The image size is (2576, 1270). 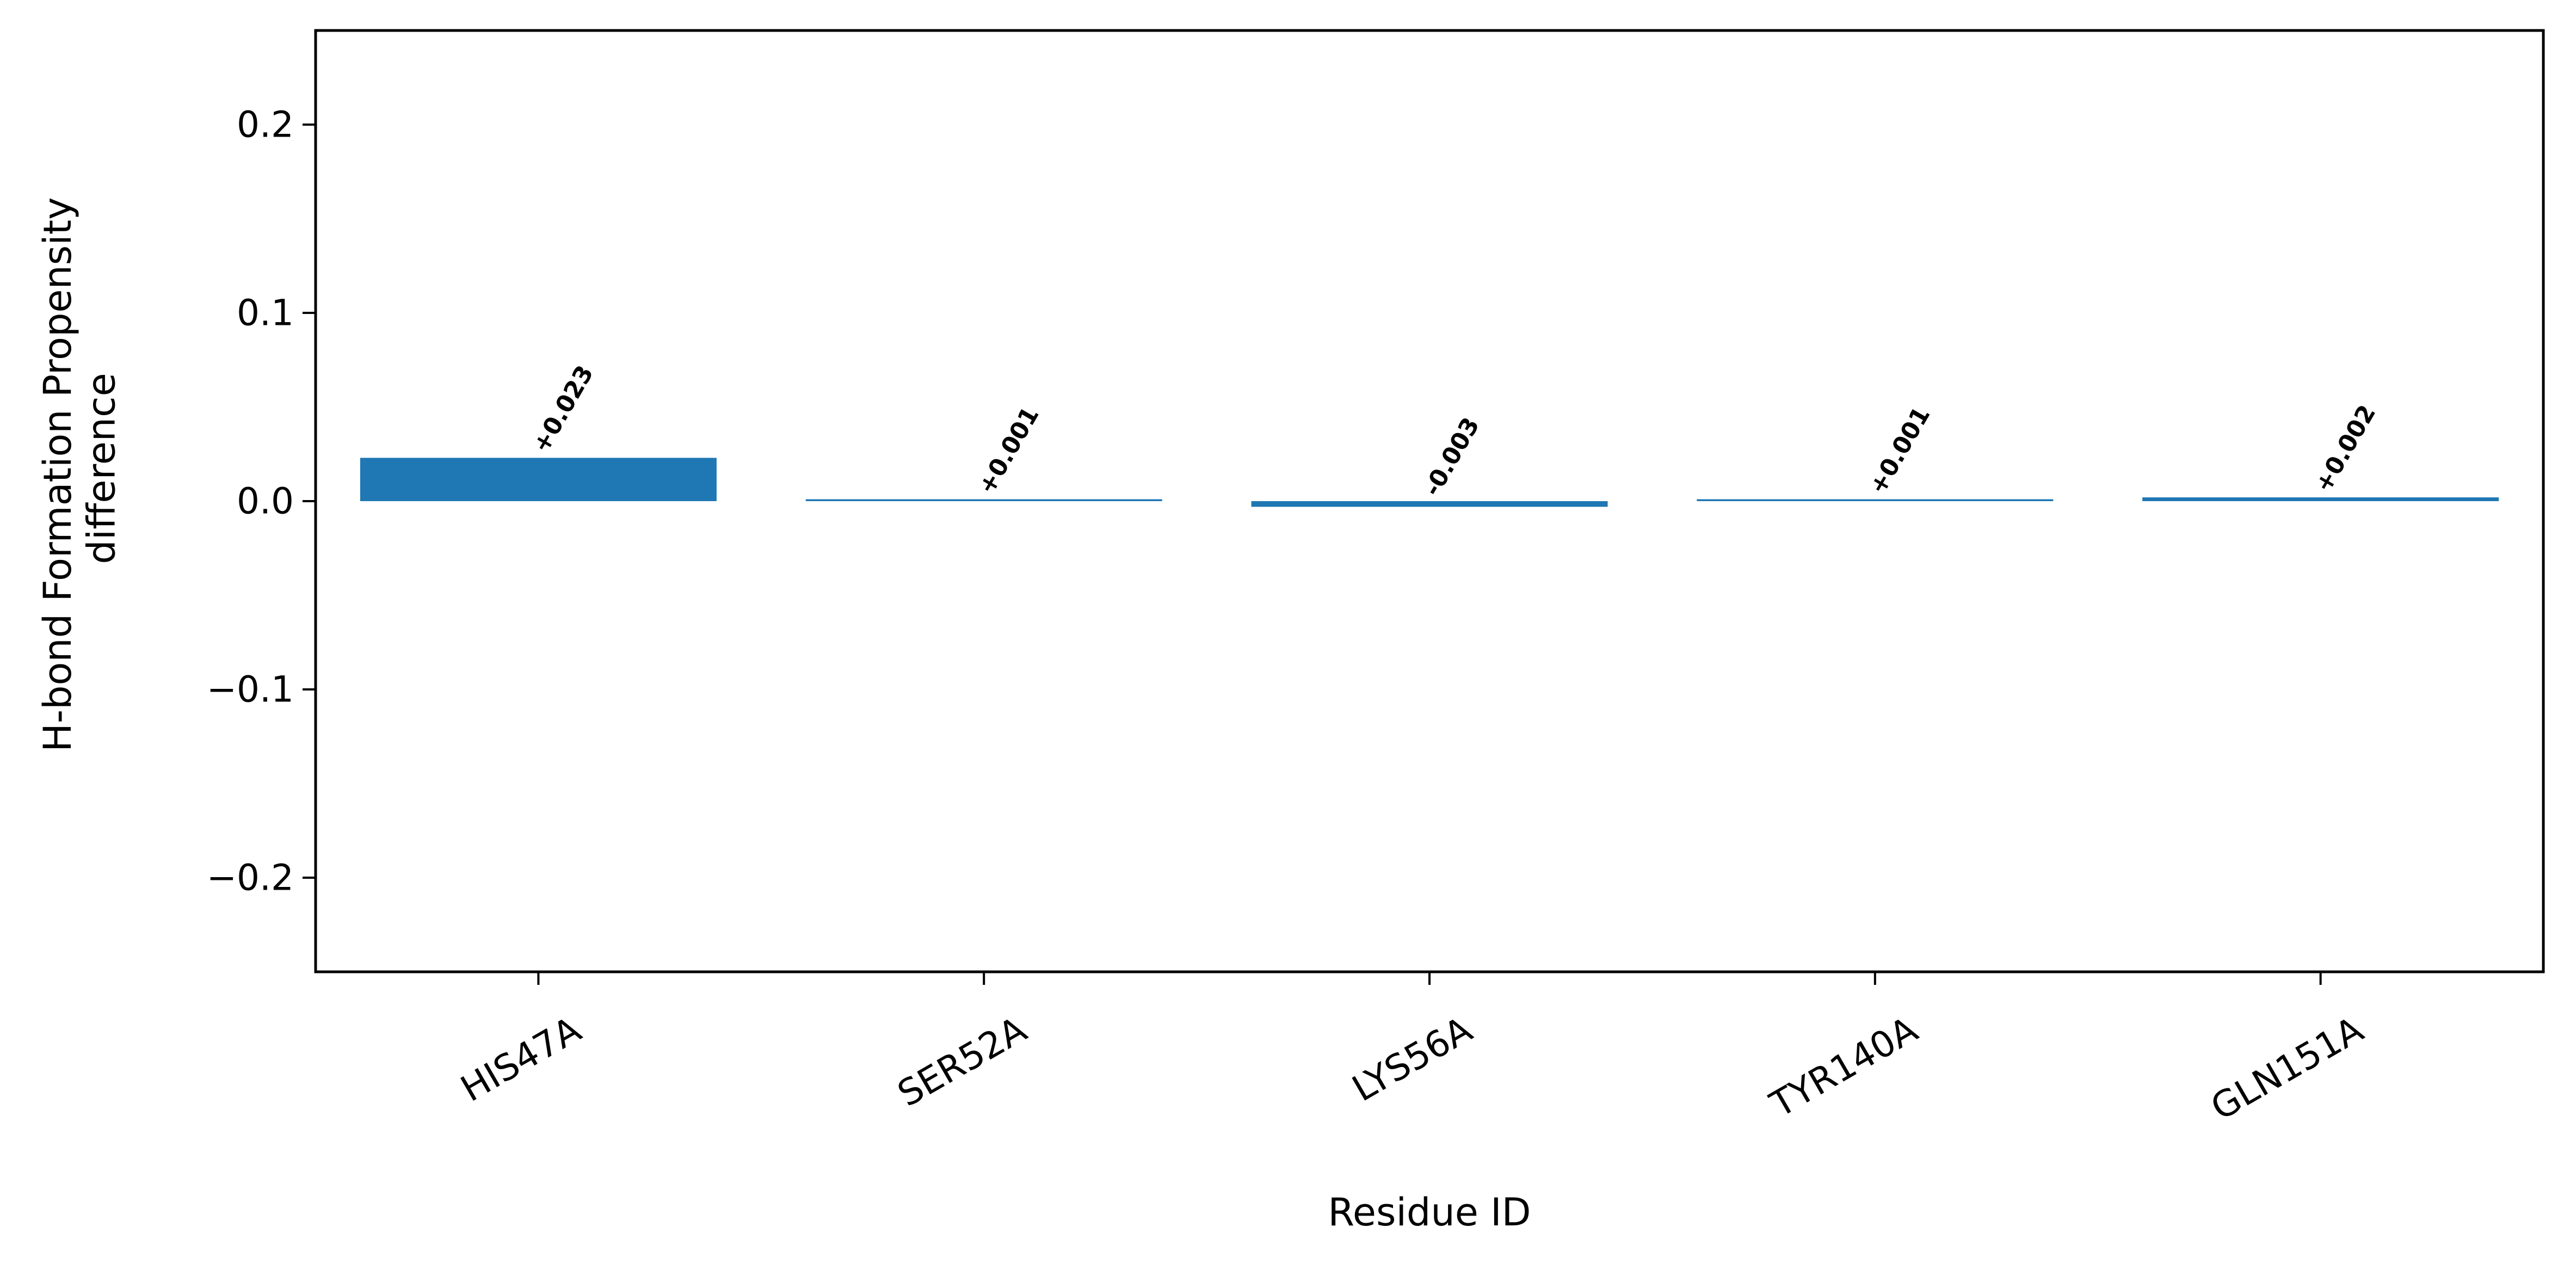 I want to click on y-tick-label: 0.0, so click(x=265, y=501).